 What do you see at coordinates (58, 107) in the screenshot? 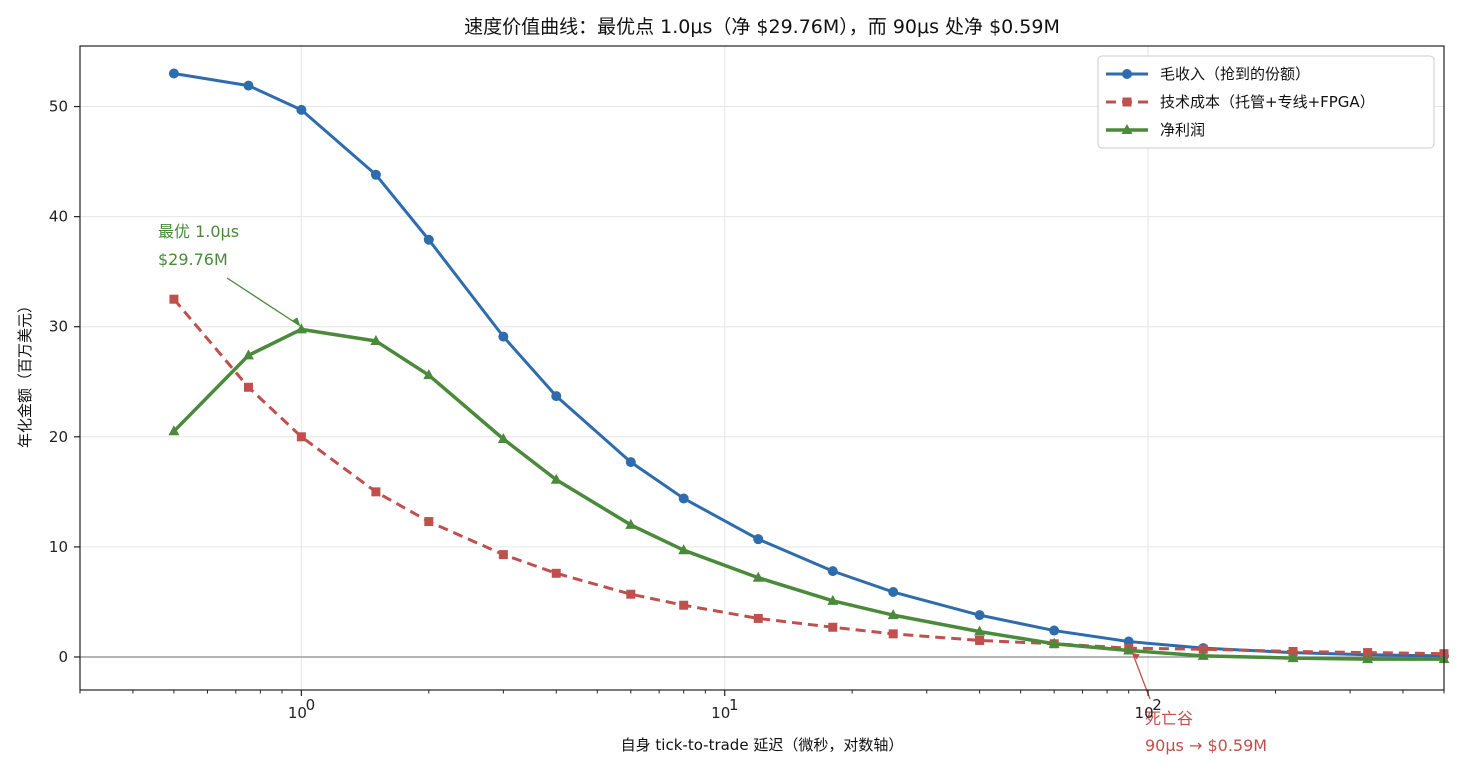
I see `y-tick-label: 50` at bounding box center [58, 107].